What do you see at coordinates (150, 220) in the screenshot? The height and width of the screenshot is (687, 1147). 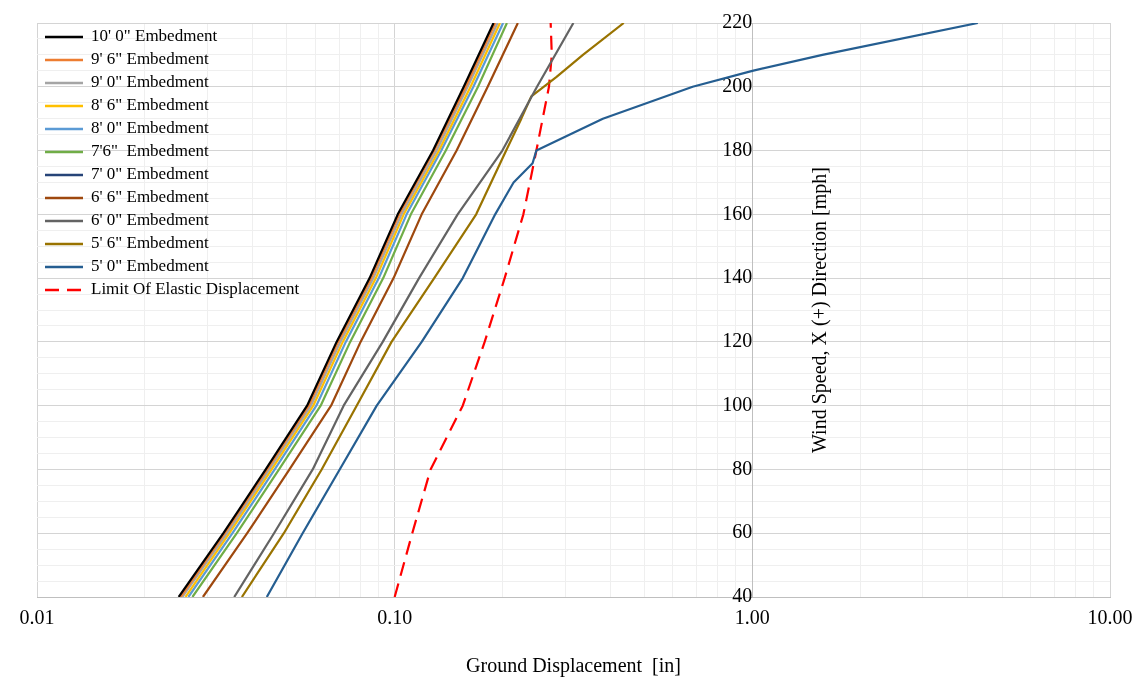 I see `legend-label: 6' 0" Embedment` at bounding box center [150, 220].